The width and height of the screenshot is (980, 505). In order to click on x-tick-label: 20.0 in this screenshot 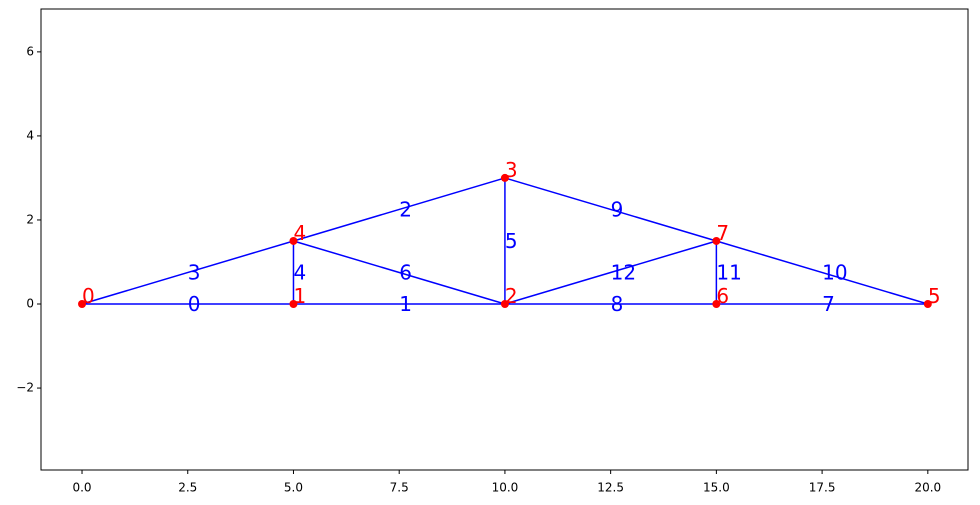, I will do `click(927, 488)`.